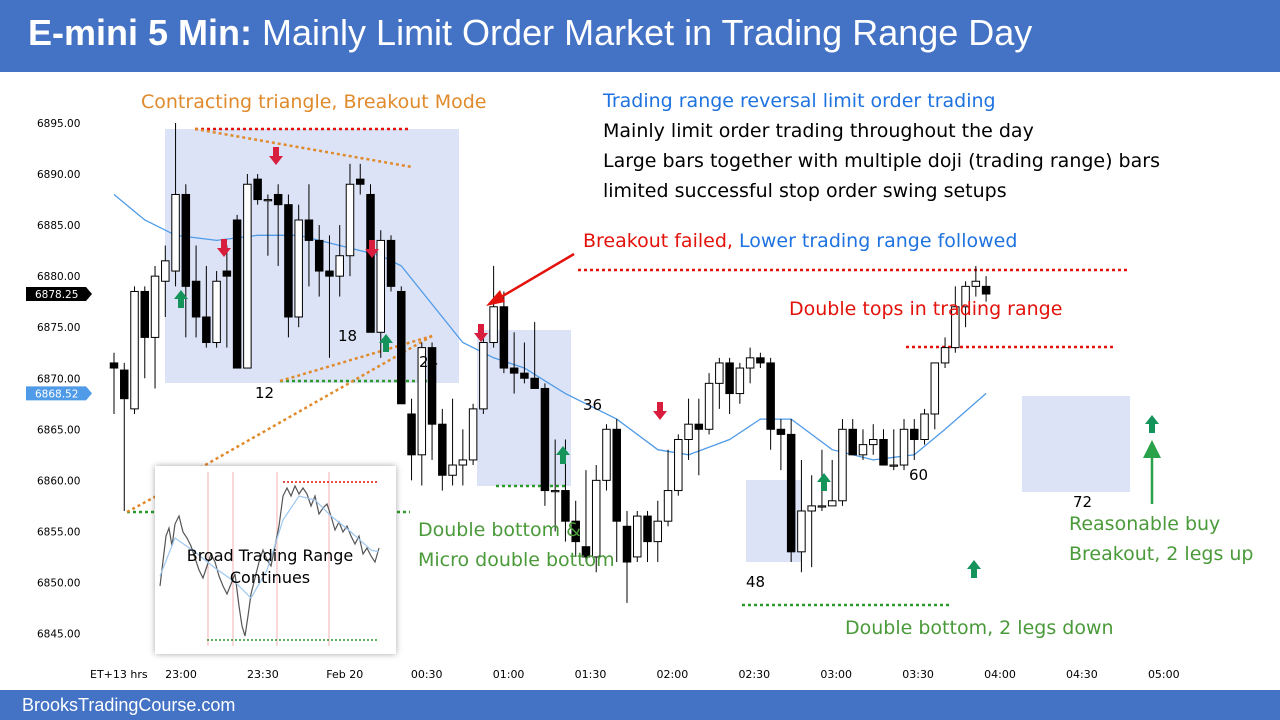 Image resolution: width=1280 pixels, height=720 pixels. What do you see at coordinates (270, 555) in the screenshot?
I see `inset-label-1: Broad Trading Range` at bounding box center [270, 555].